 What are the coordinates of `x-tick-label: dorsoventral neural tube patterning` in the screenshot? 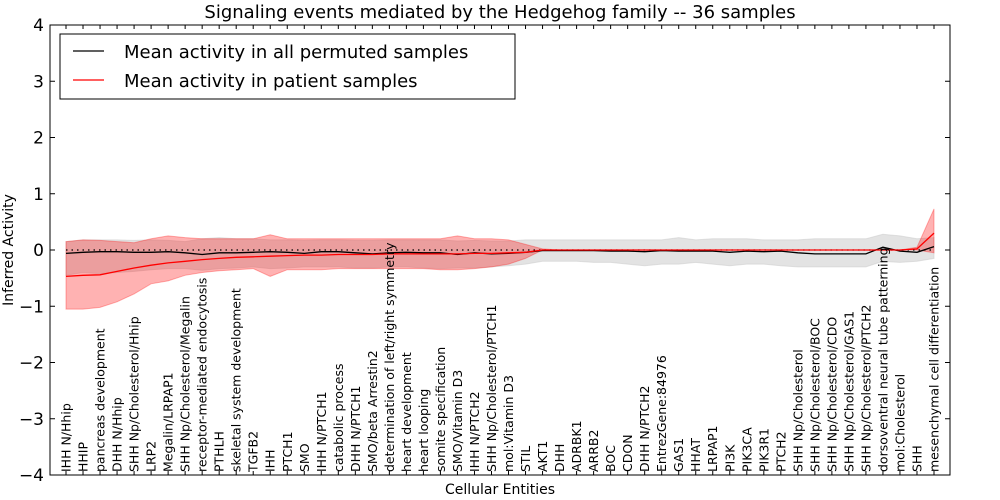 It's located at (882, 360).